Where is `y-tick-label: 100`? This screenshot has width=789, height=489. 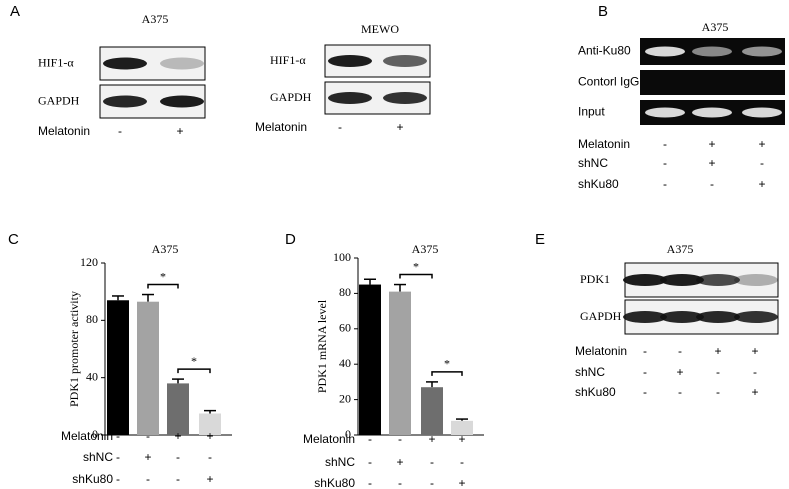 y-tick-label: 100 is located at coordinates (342, 257).